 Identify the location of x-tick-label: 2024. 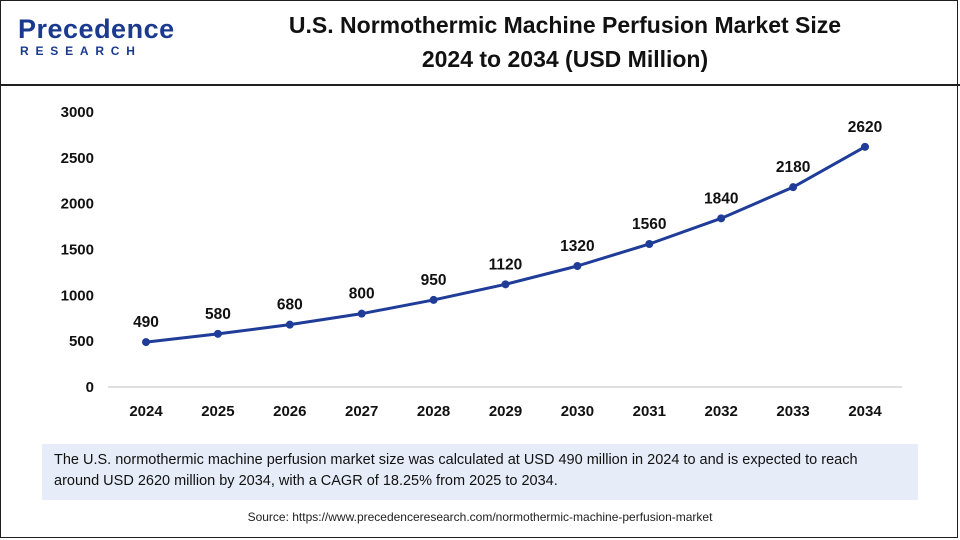
(146, 411).